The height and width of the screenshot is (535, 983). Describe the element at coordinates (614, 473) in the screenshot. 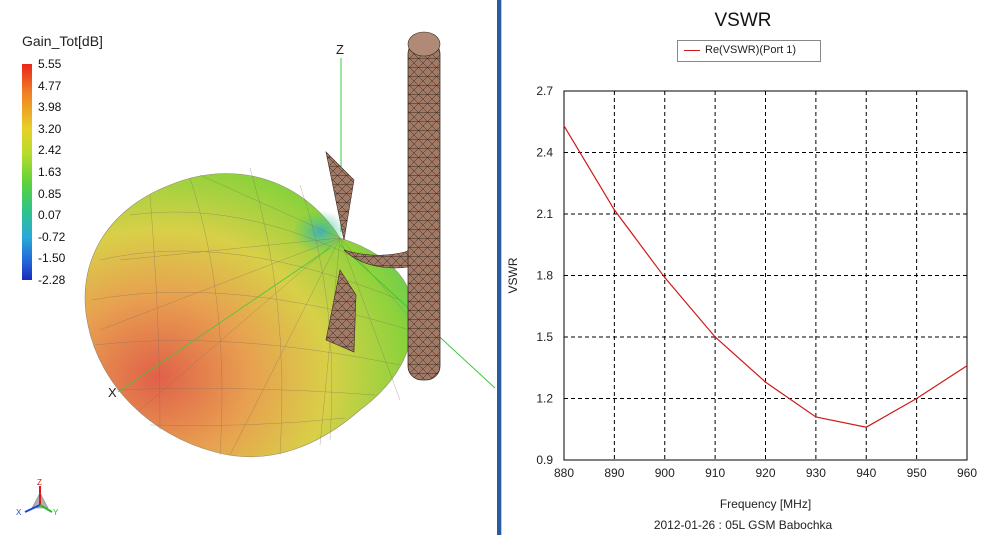

I see `x-tick-label: 890` at that location.